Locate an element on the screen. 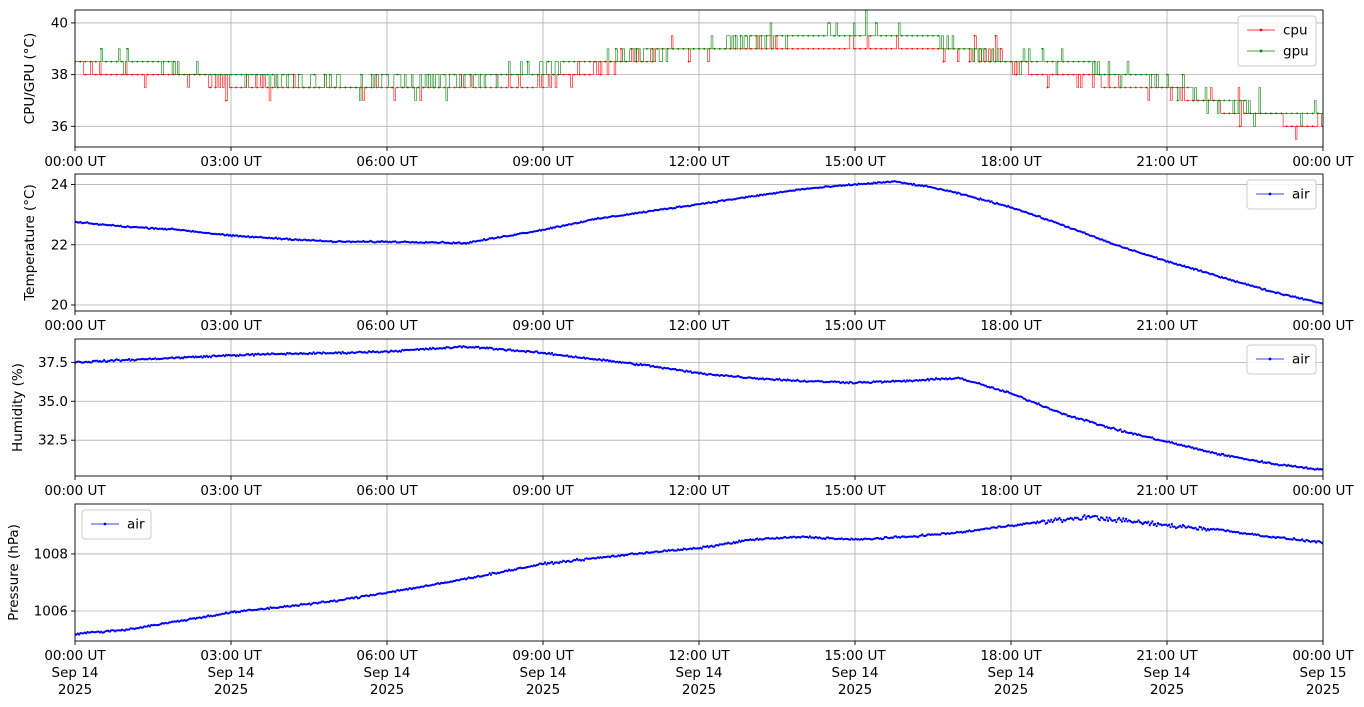 This screenshot has height=707, width=1364. x-tick-label: 03:00 UT is located at coordinates (231, 162).